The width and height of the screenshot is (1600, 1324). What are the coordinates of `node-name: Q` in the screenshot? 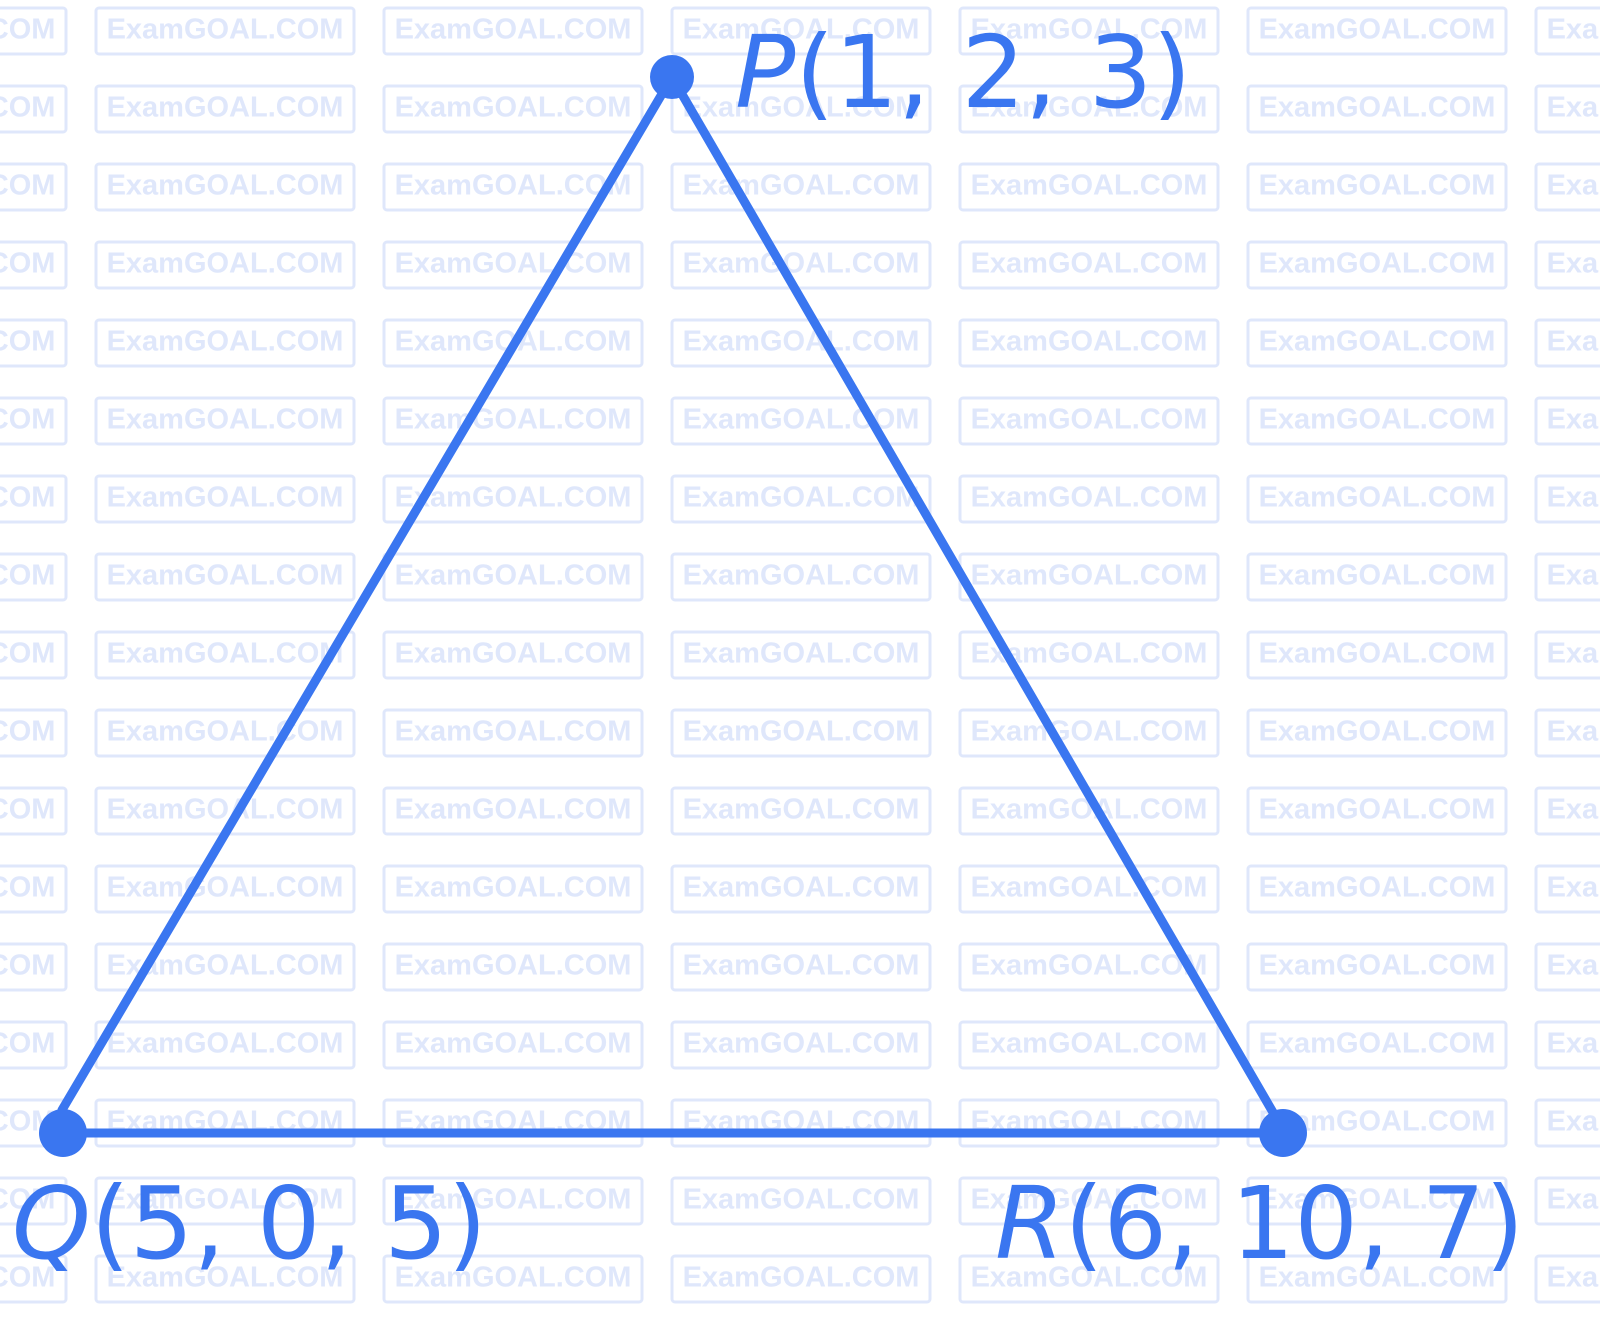 It's located at (51, 1223).